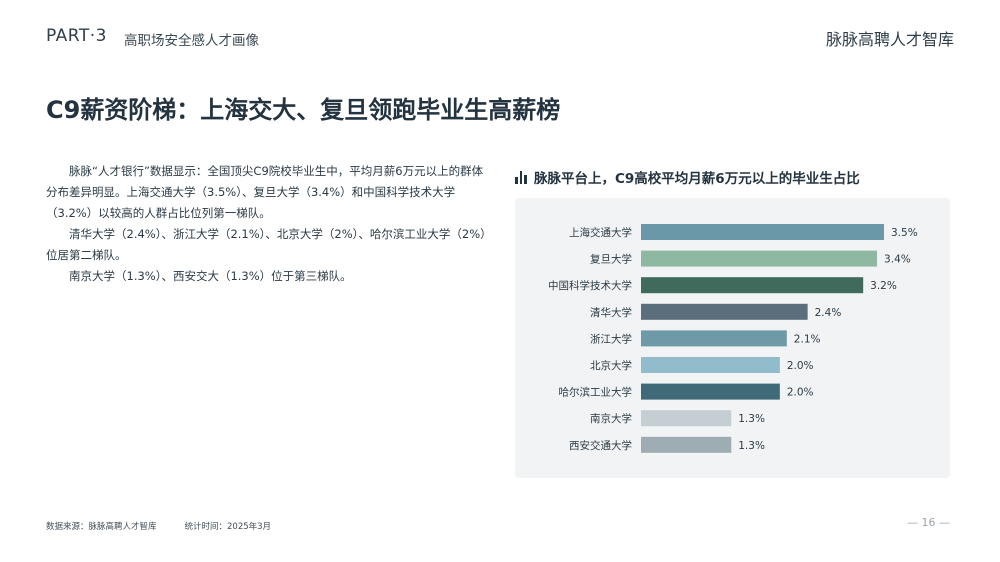 The image size is (1000, 562). I want to click on header: PART·3 高职场安全感人才画像 脉脉高聘人才智库, so click(500, 39).